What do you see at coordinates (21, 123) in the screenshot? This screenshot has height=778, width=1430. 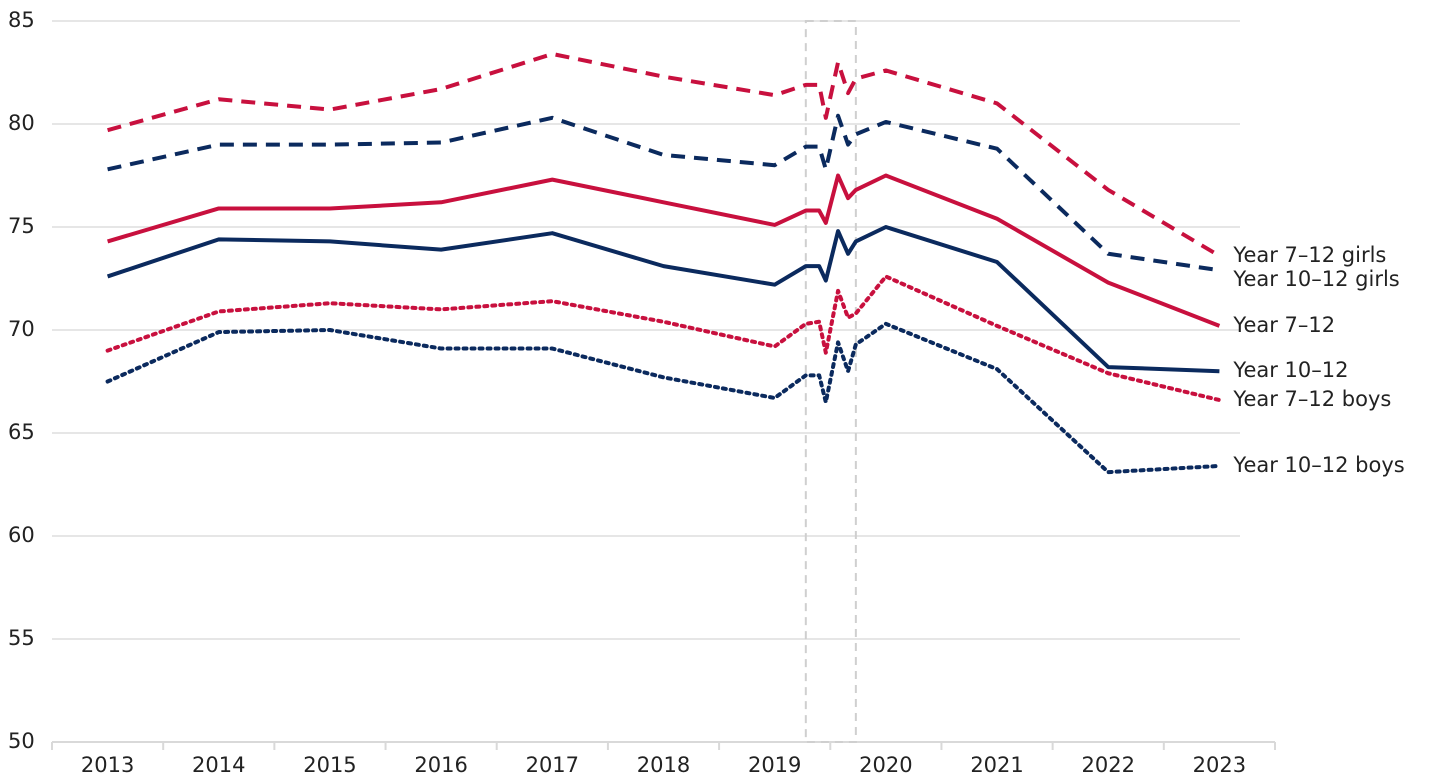 I see `y-tick-label: 80` at bounding box center [21, 123].